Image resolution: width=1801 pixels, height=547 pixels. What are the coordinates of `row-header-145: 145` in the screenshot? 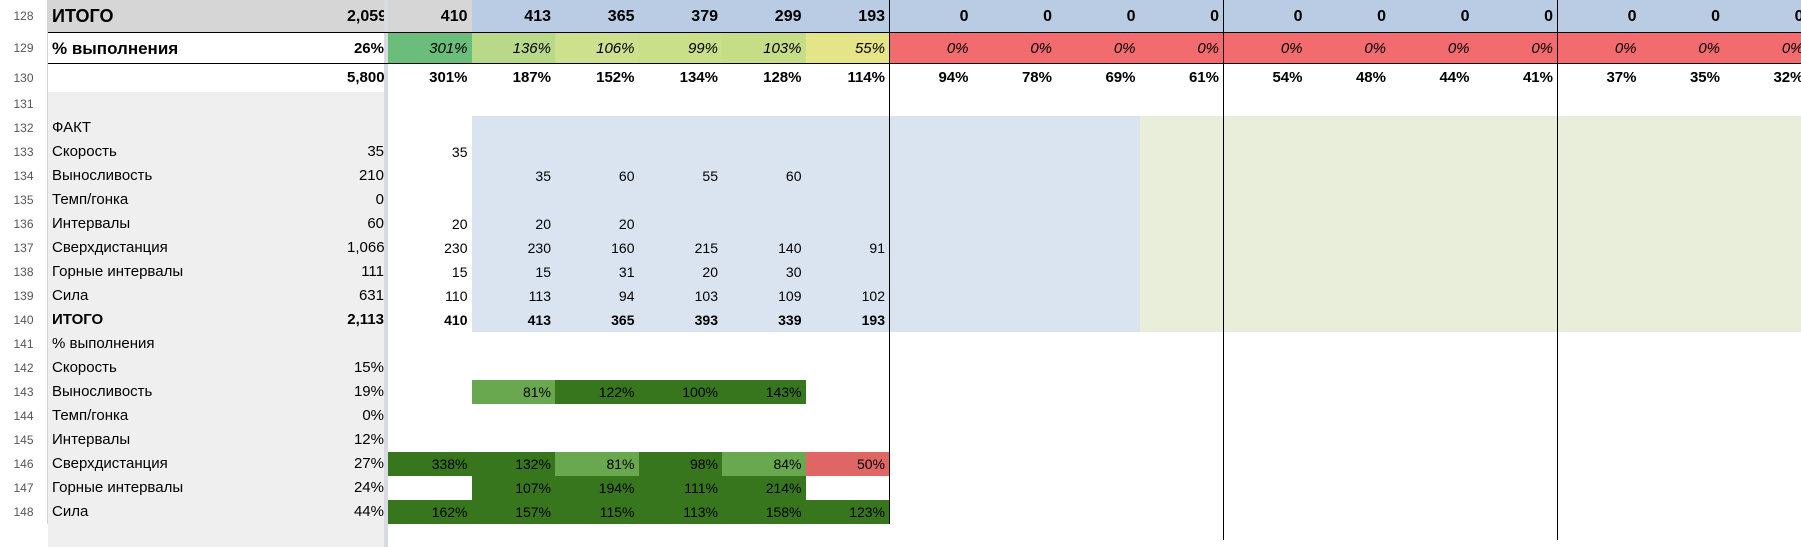 It's located at (24, 440).